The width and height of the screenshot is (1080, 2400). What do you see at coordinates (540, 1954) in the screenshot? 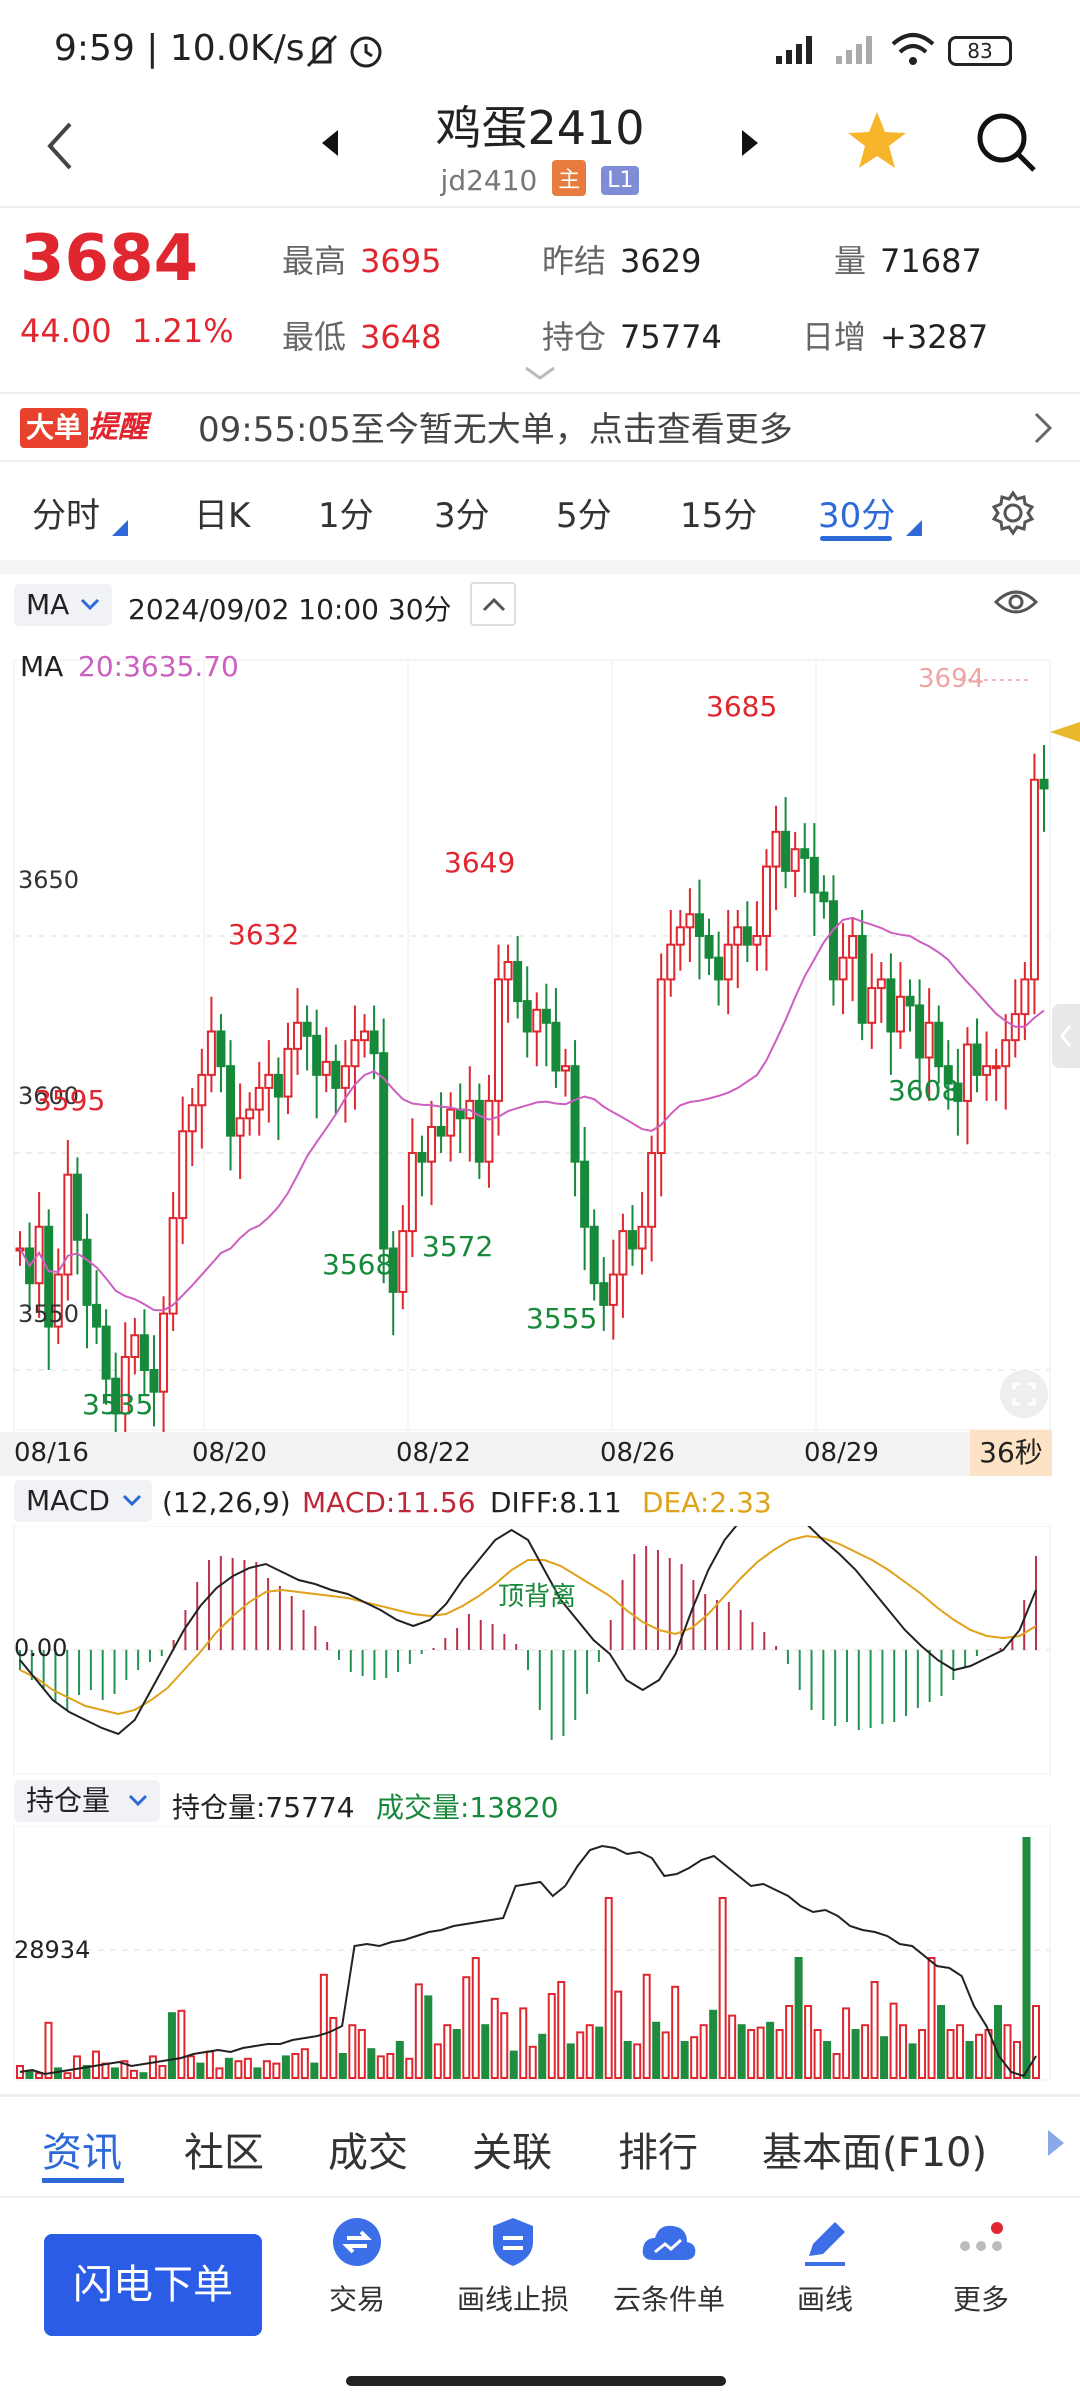
I see `open-interest-chart` at bounding box center [540, 1954].